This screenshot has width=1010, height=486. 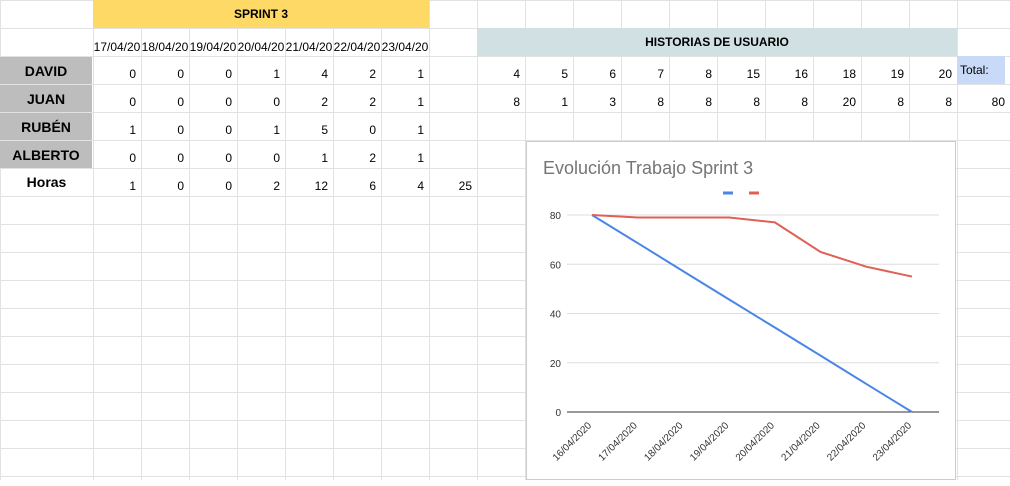 I want to click on member-name: JUAN, so click(x=46, y=98).